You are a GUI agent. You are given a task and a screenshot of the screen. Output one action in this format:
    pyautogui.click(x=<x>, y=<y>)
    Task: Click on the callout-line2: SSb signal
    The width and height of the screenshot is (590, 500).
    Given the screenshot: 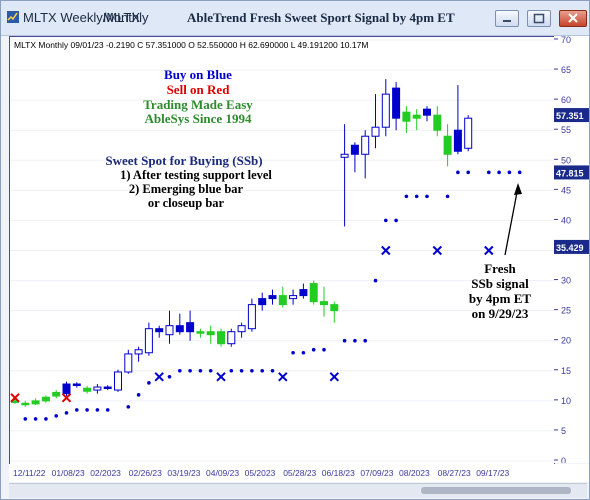 What is the action you would take?
    pyautogui.click(x=500, y=283)
    